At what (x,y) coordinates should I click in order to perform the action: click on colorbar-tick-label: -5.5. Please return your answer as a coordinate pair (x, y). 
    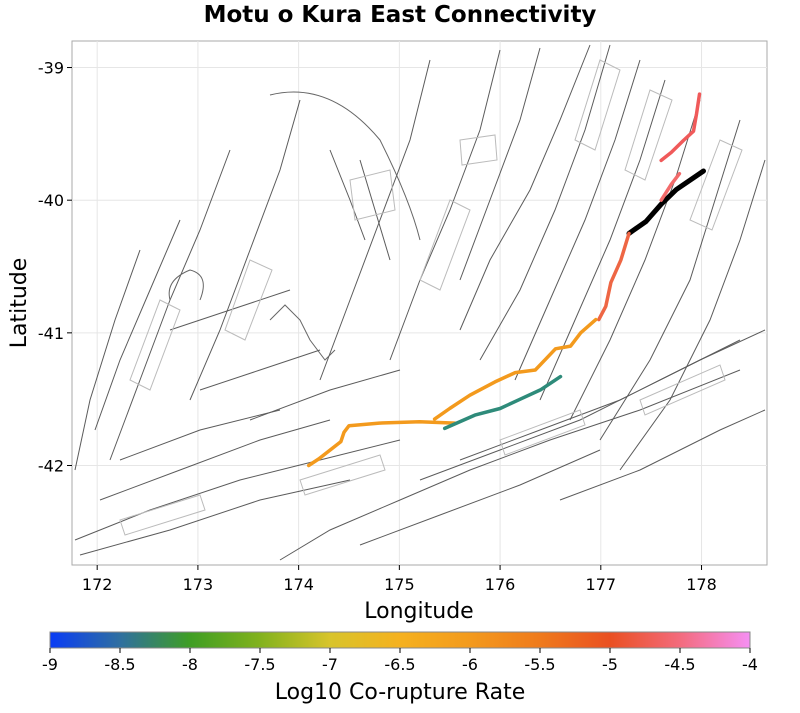
    Looking at the image, I should click on (539, 664).